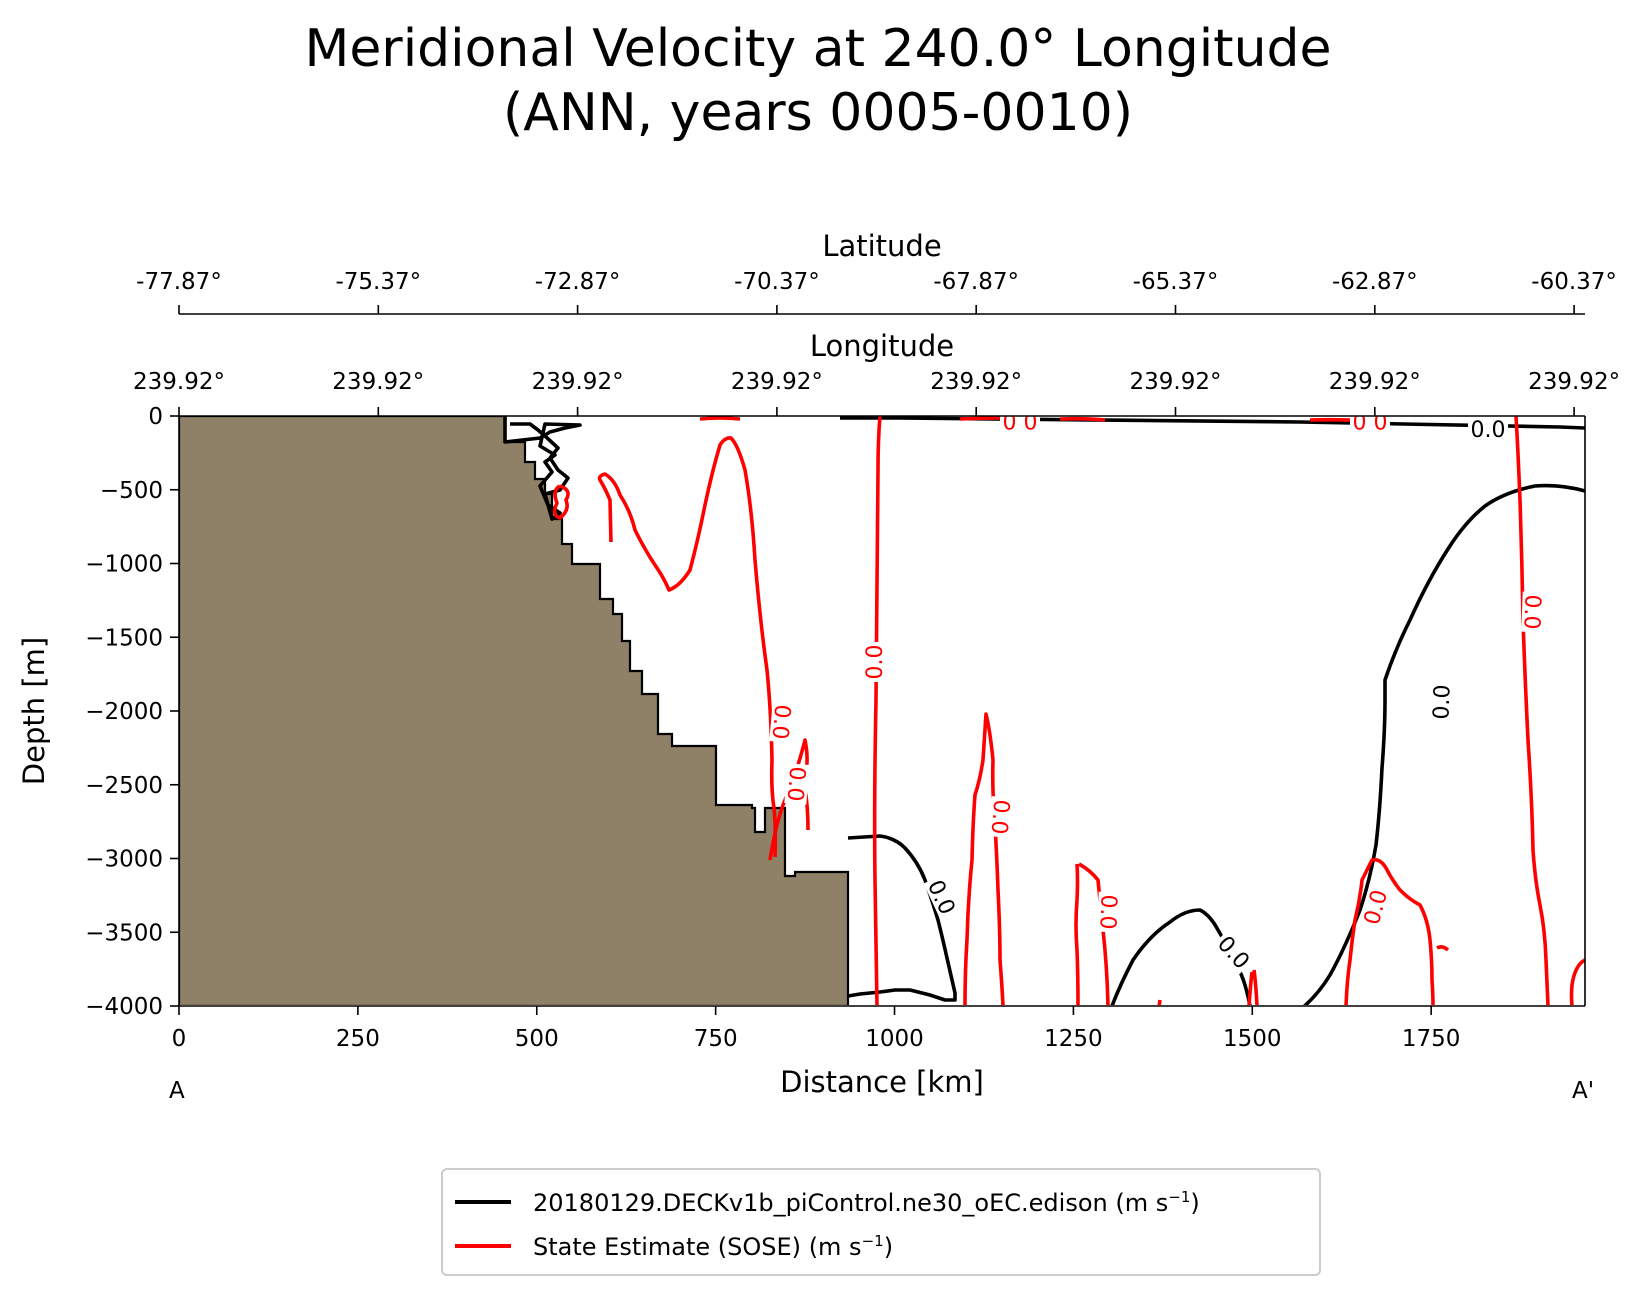 This screenshot has width=1638, height=1289. What do you see at coordinates (483, 1246) in the screenshot?
I see `legend-obs-swatch` at bounding box center [483, 1246].